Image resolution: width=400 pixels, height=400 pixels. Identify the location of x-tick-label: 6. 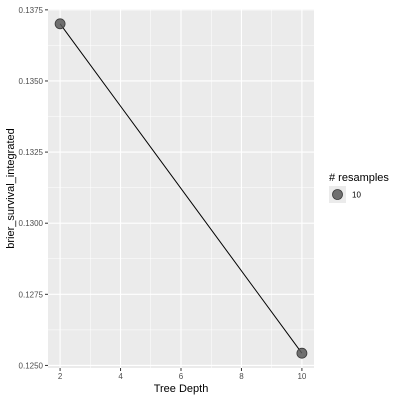
(181, 376).